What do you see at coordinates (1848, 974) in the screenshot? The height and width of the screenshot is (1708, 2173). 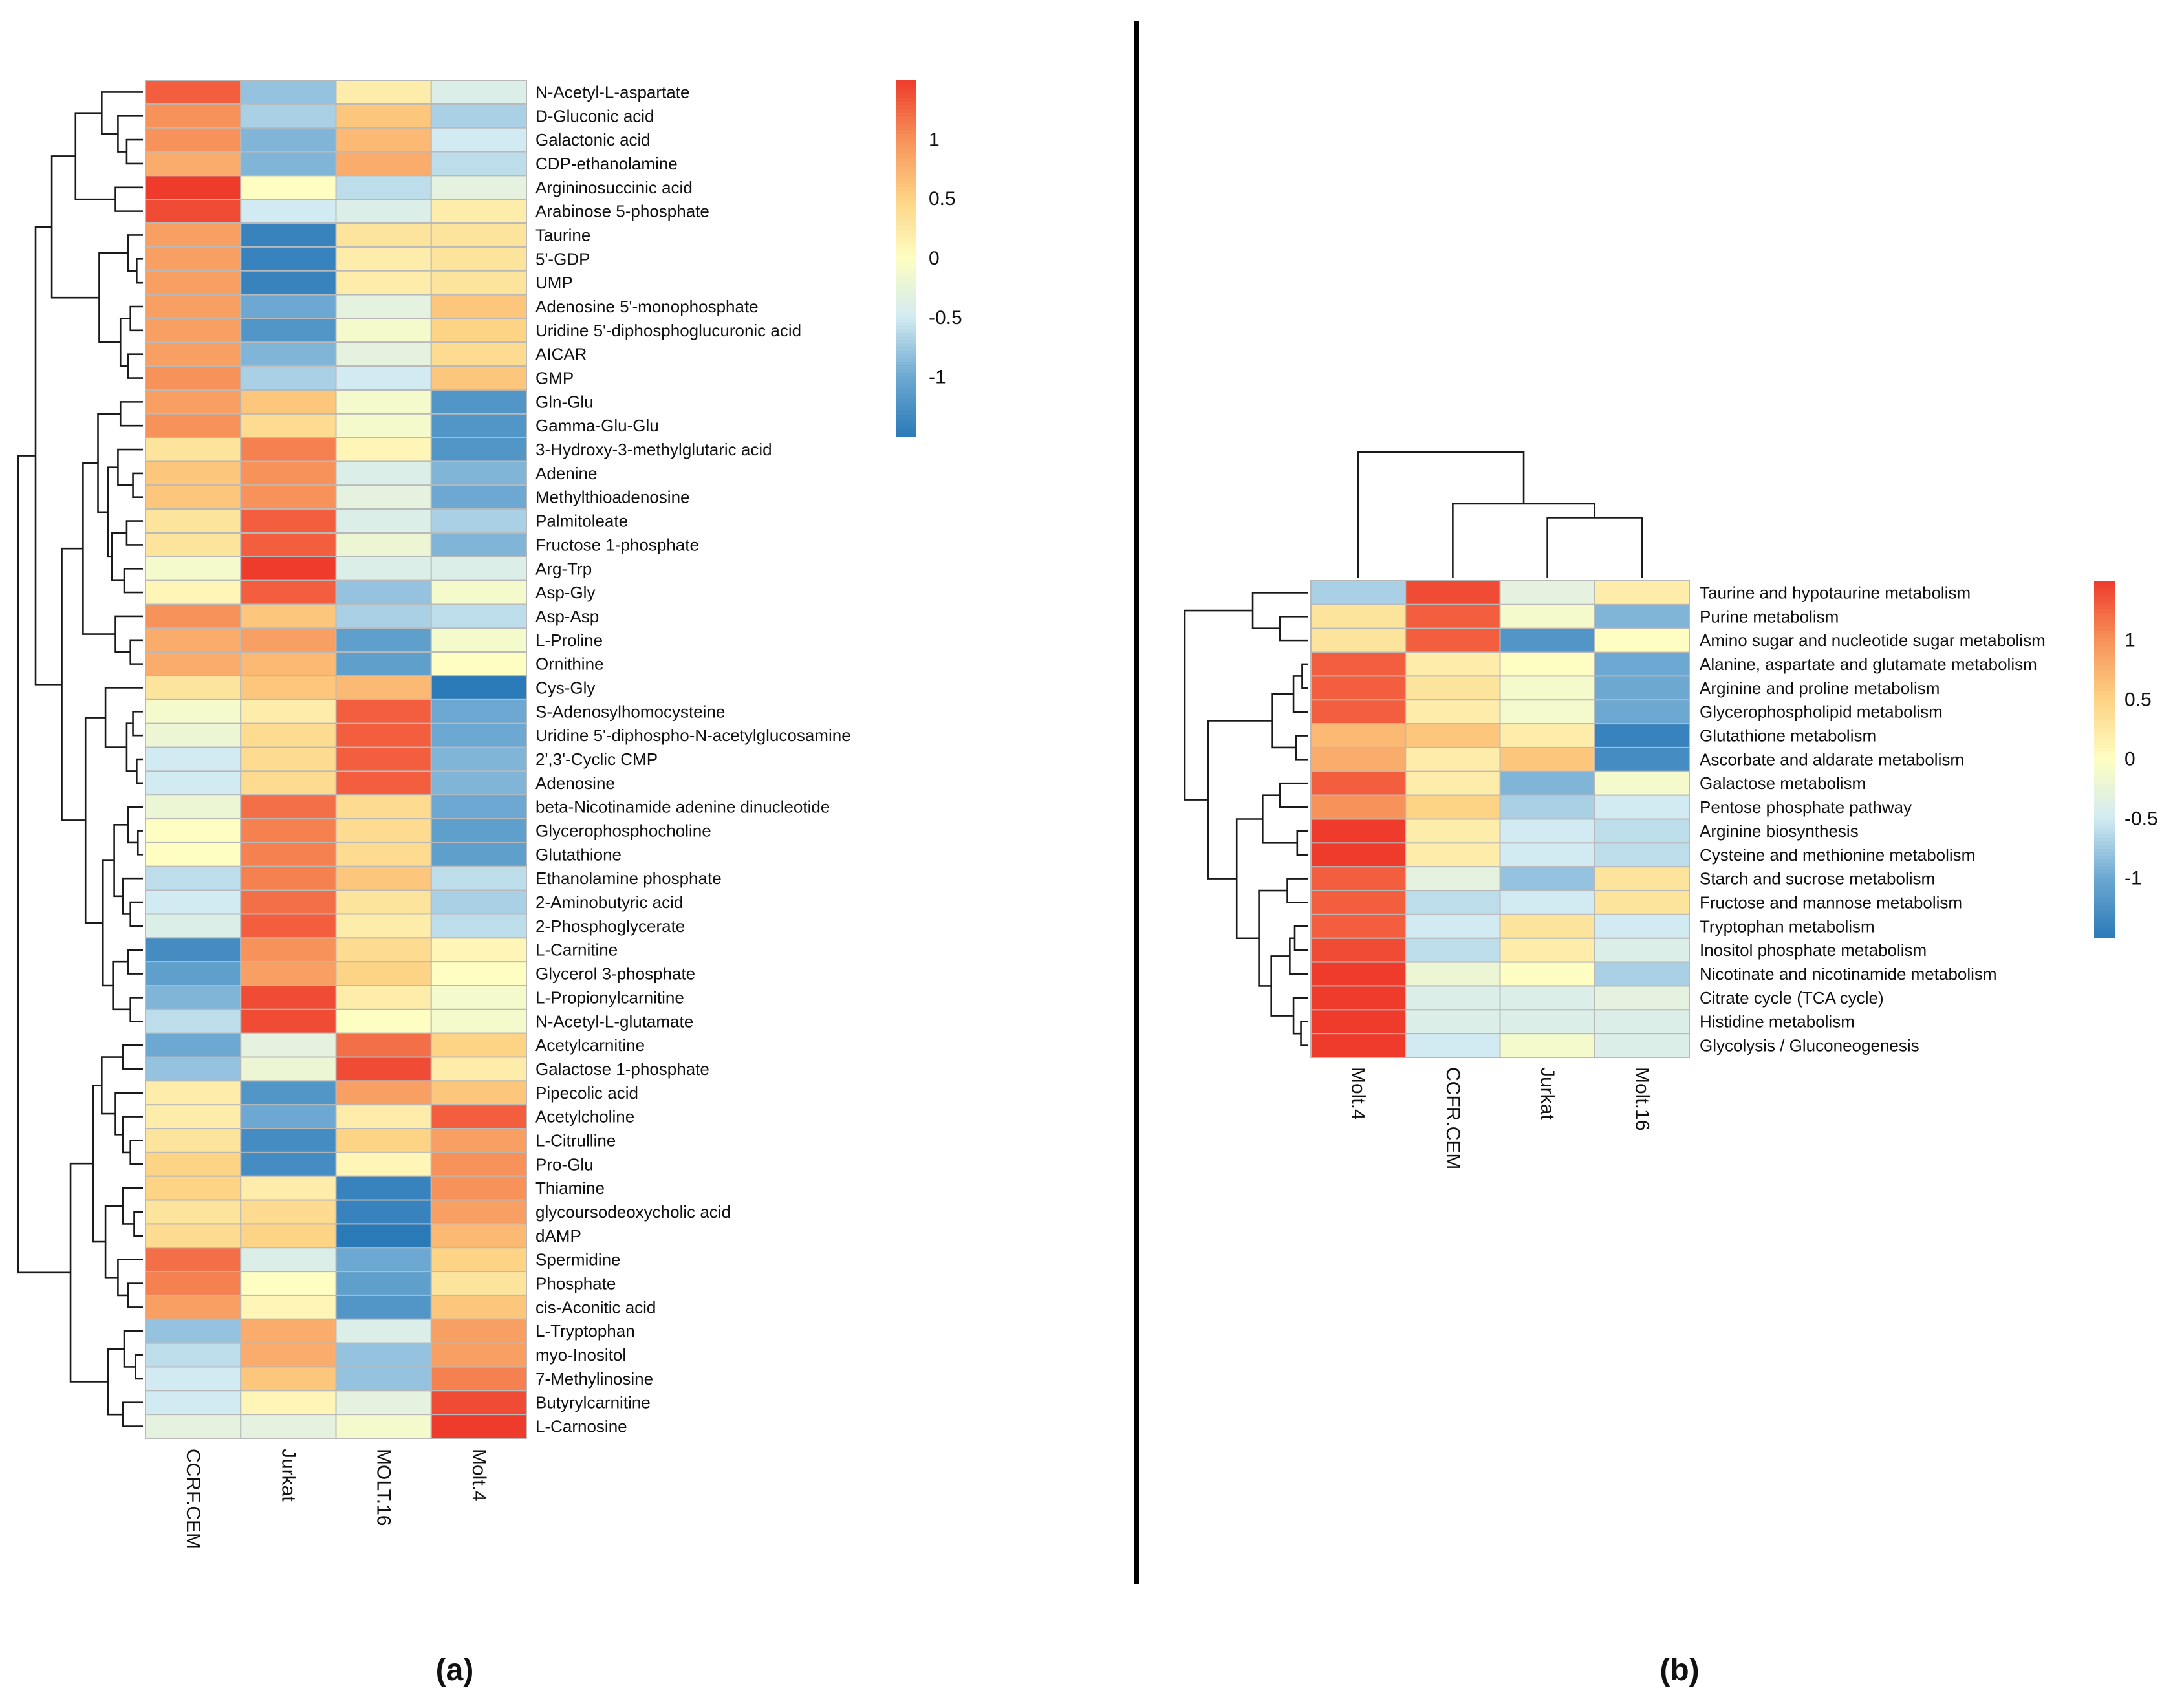 I see `row-label: Nicotinate and nicotinamide metabolism` at bounding box center [1848, 974].